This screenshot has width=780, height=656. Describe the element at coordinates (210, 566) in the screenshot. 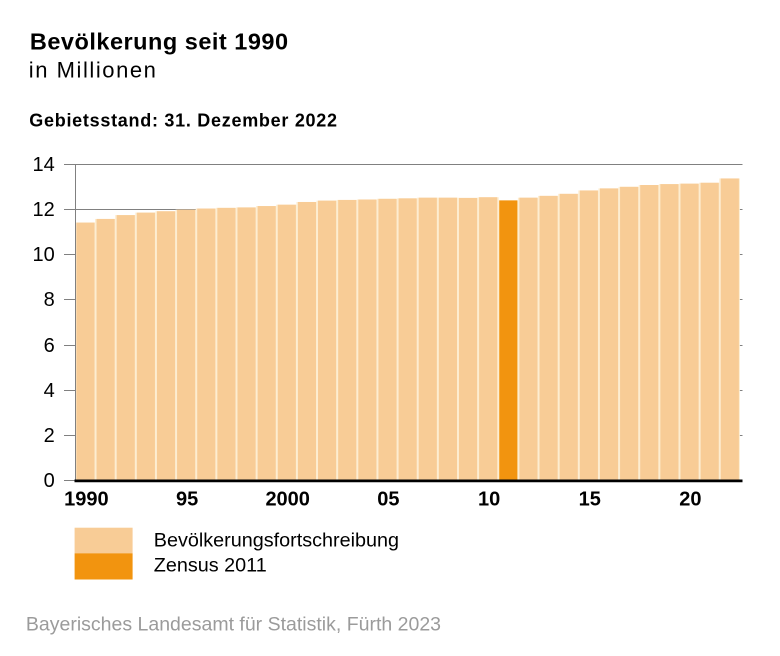

I see `svg-text: Zensus 2011` at that location.